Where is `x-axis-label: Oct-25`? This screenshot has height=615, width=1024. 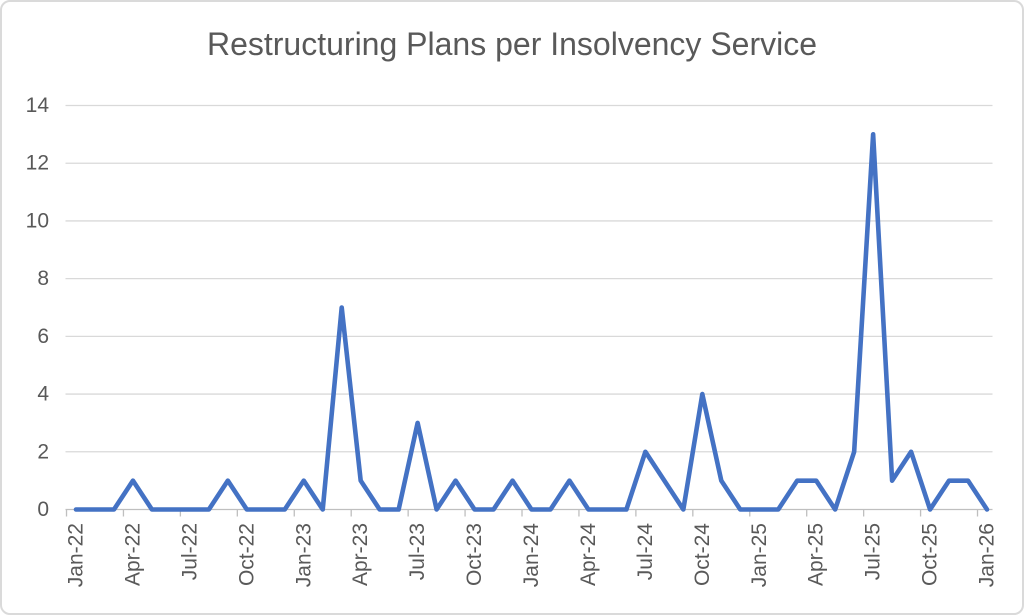 x-axis-label: Oct-25 is located at coordinates (930, 554).